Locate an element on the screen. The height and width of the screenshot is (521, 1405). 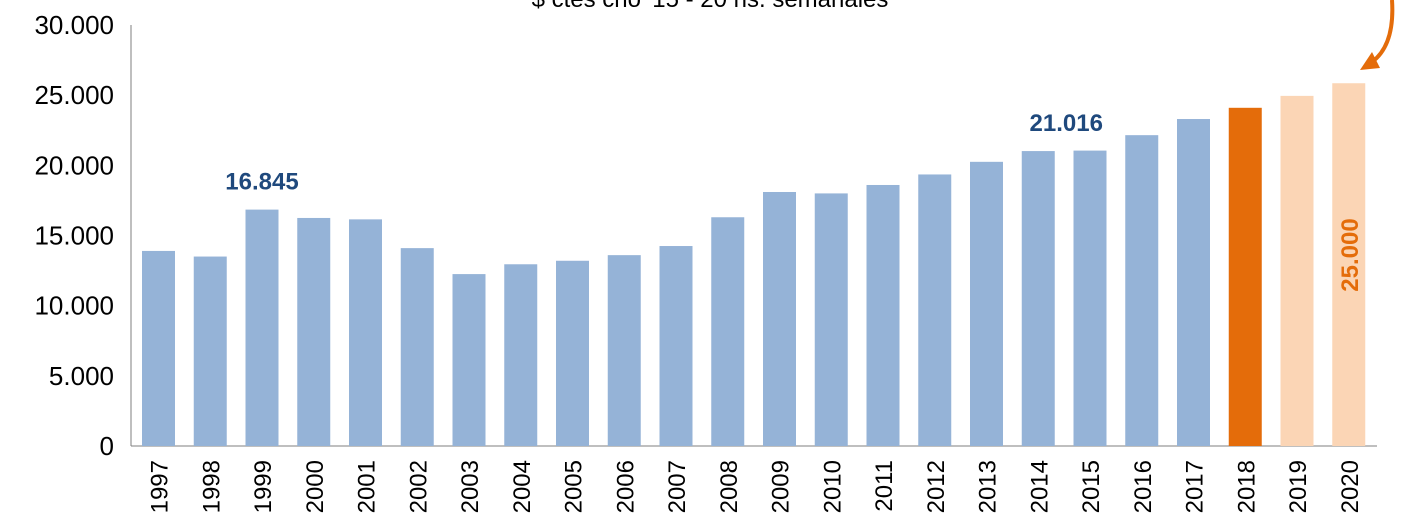
x-tick-label: 2006 is located at coordinates (625, 486).